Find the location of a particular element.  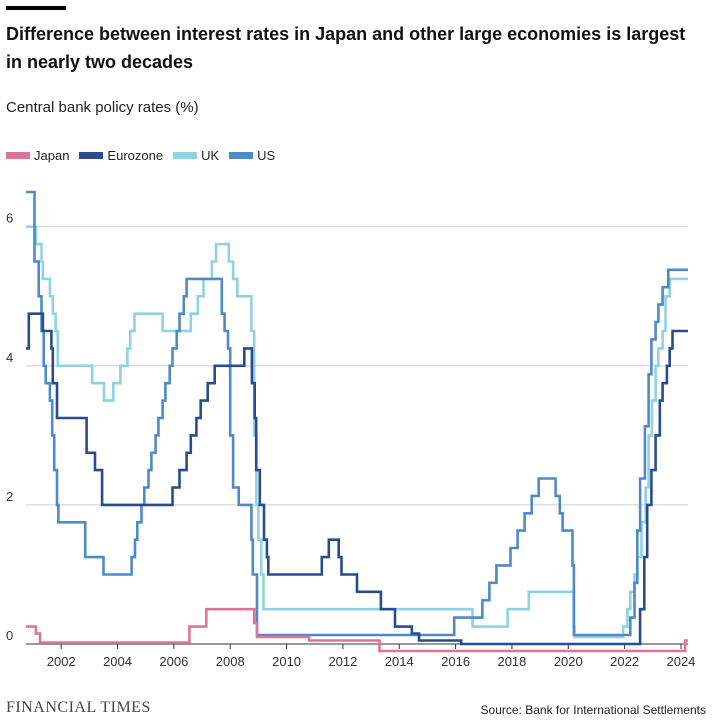

x-tick-label: 2008 is located at coordinates (230, 661).